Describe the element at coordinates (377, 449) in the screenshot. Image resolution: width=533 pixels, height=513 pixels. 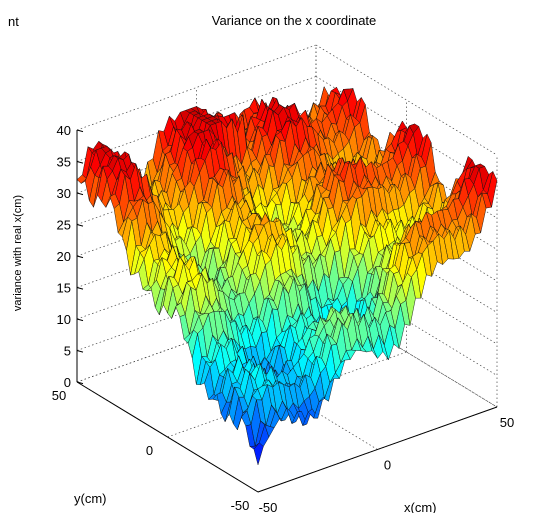
I see `x-axis` at that location.